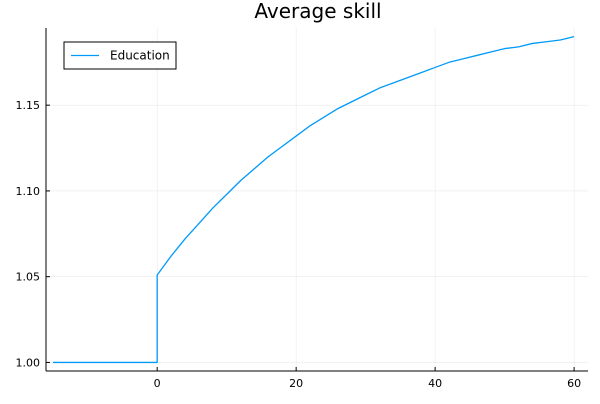 This screenshot has width=600, height=404. What do you see at coordinates (317, 11) in the screenshot?
I see `chart-title: Average skill` at bounding box center [317, 11].